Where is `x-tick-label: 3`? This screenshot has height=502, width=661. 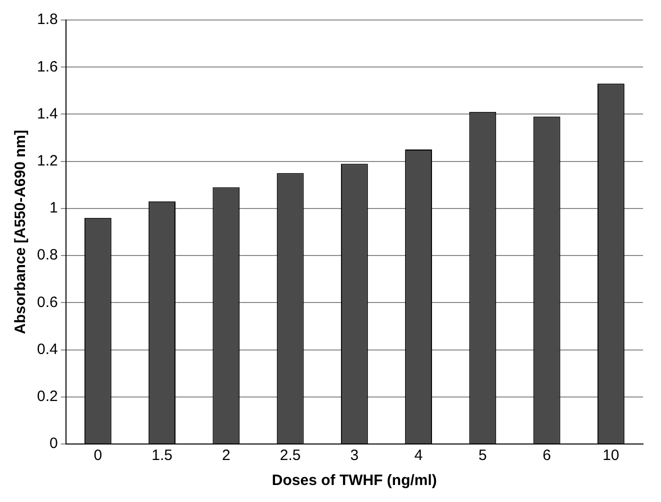
x-tick-label: 3 is located at coordinates (354, 455).